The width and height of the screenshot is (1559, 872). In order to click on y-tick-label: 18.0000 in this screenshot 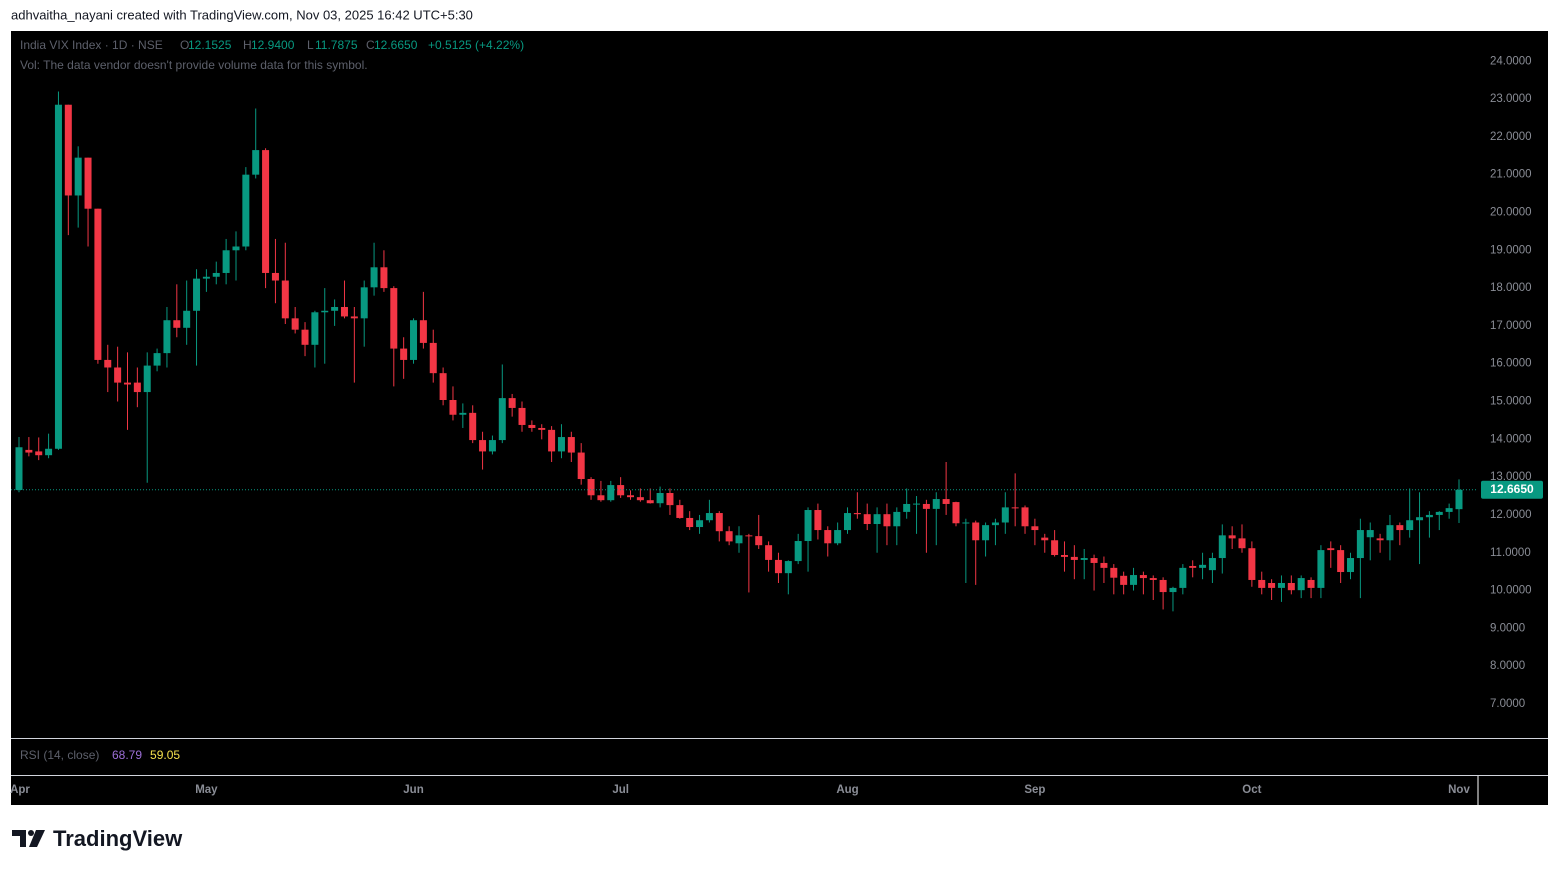, I will do `click(1511, 288)`.